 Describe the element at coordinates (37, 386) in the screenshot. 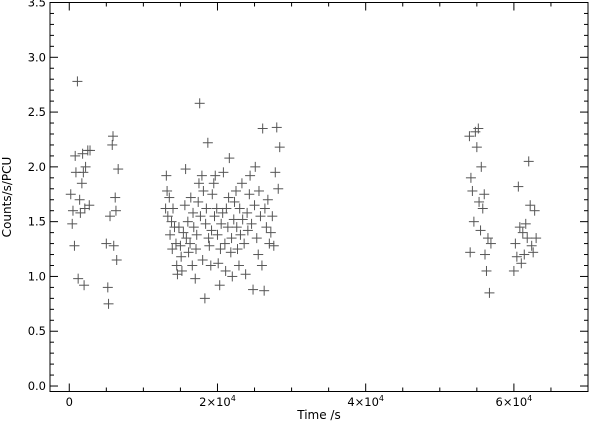

I see `y-tick-label: 0.0` at that location.